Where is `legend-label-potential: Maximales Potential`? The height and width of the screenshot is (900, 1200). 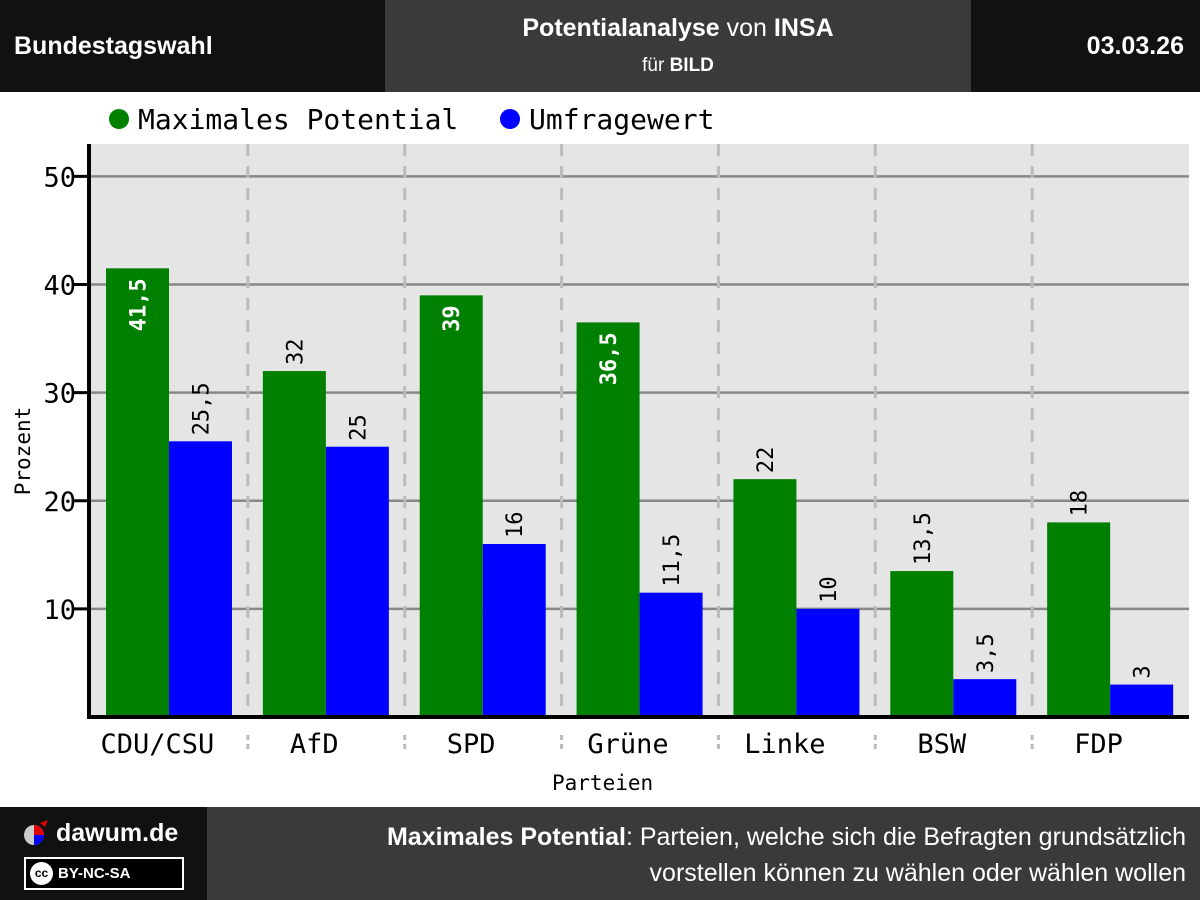 legend-label-potential: Maximales Potential is located at coordinates (298, 119).